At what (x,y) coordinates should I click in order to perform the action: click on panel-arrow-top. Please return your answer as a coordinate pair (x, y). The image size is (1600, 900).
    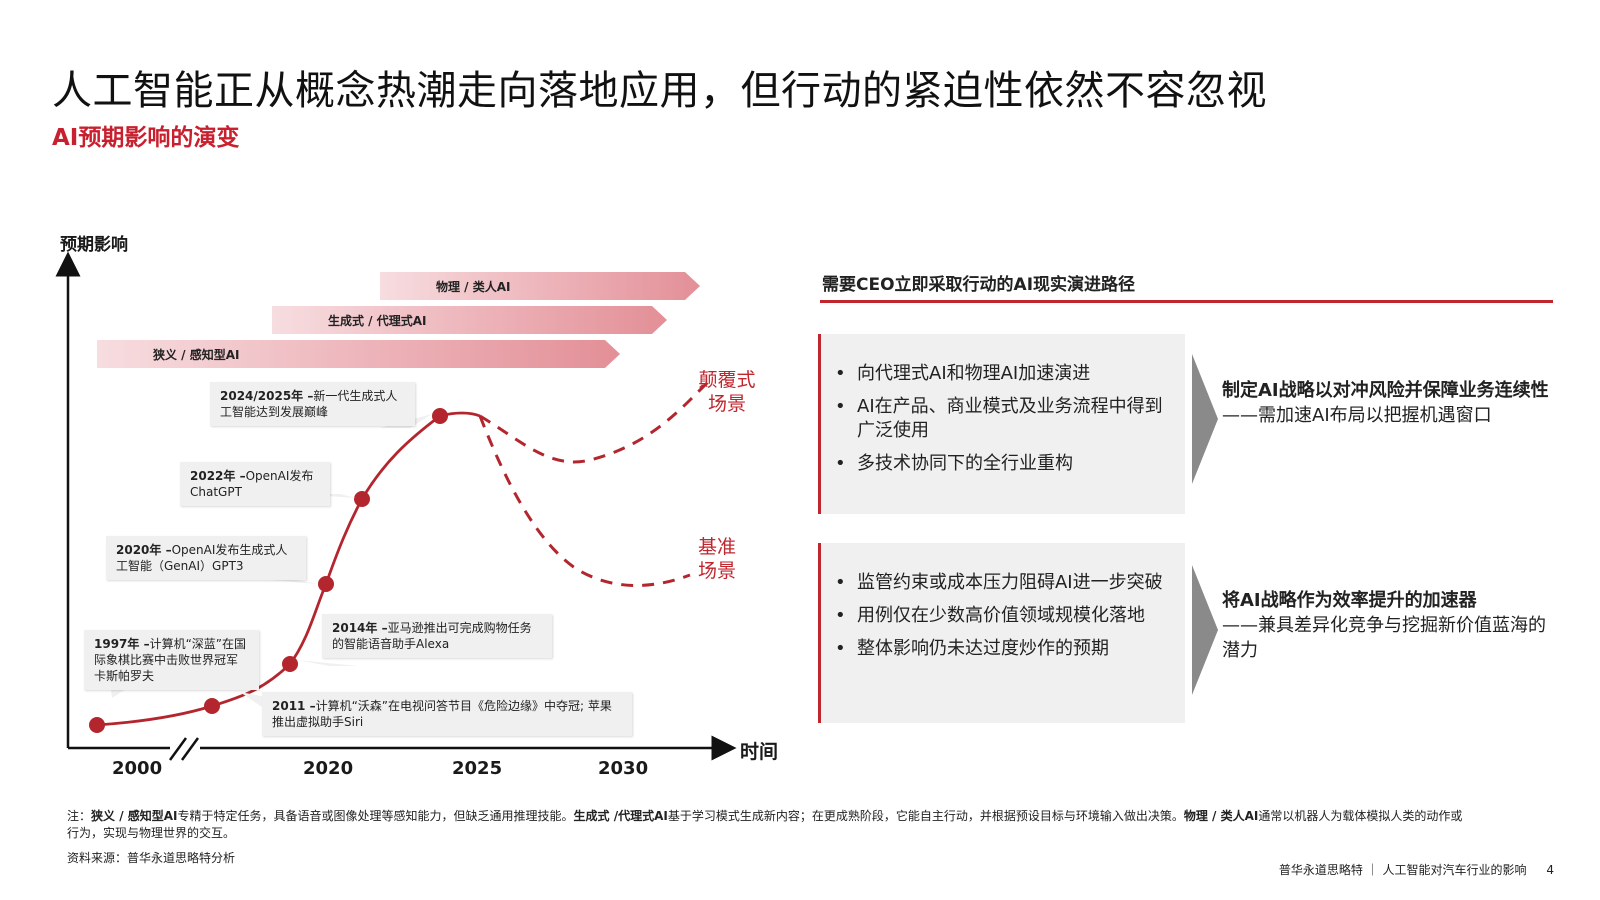
    Looking at the image, I should click on (1205, 419).